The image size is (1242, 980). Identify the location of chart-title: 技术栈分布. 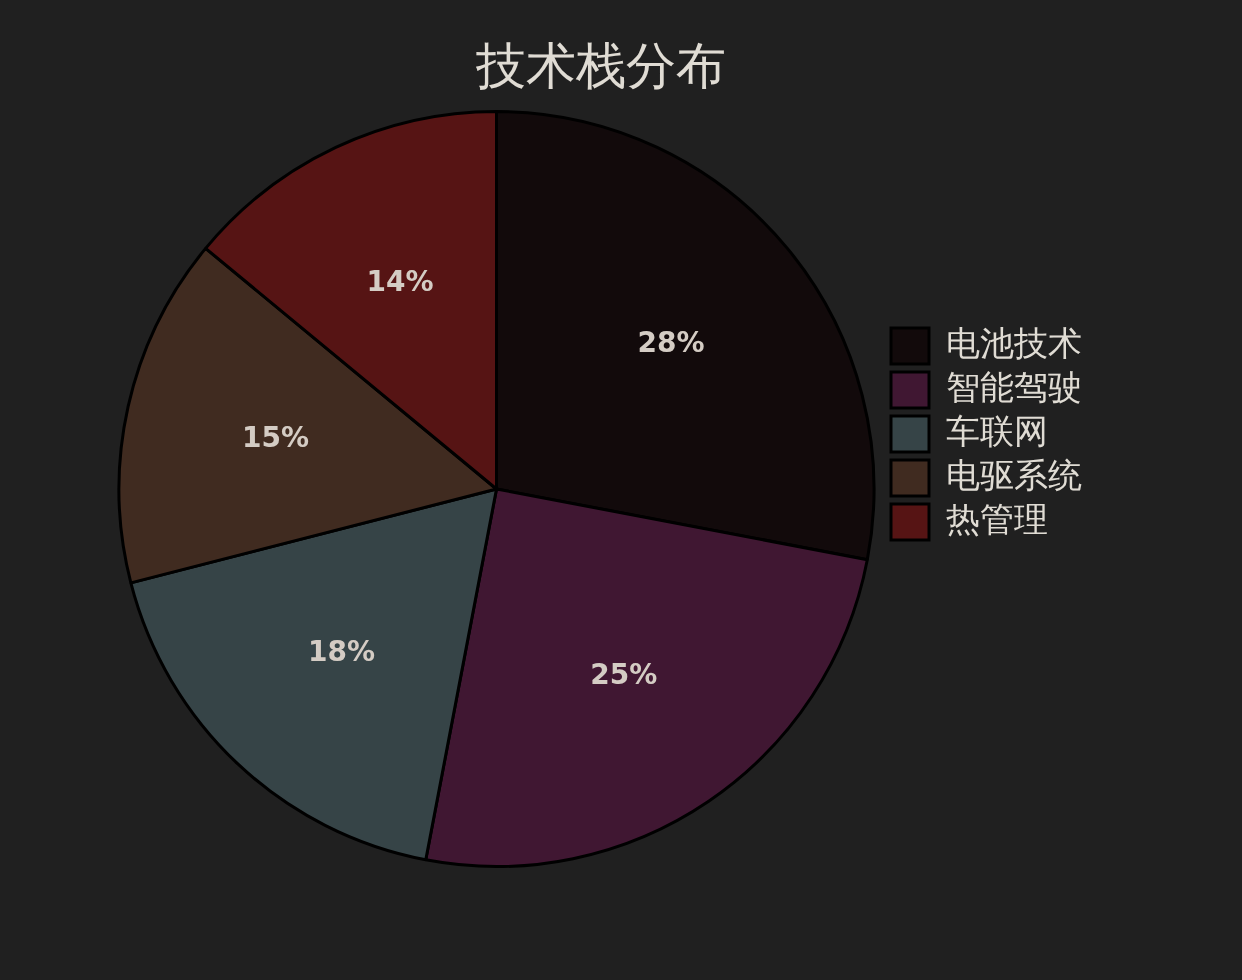
(600, 65).